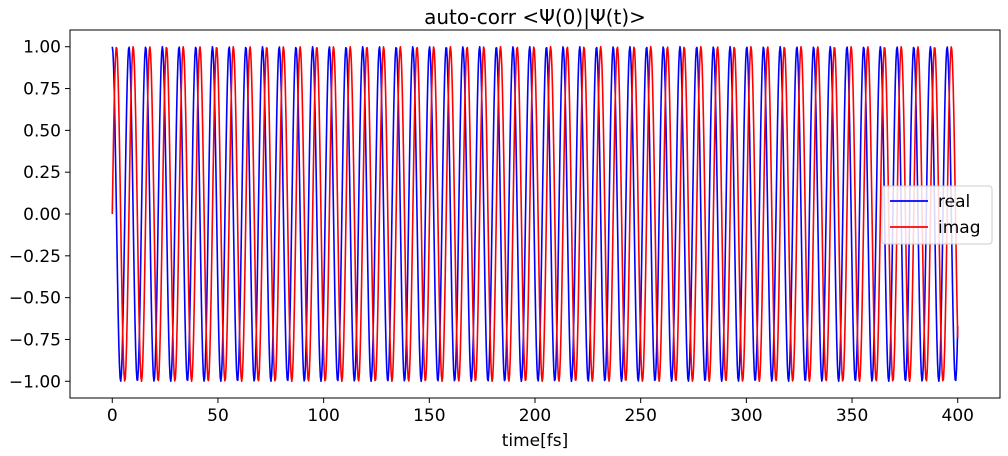 The image size is (1008, 456). I want to click on chart-title: auto-corr <Ψ(0)|Ψ(t)>, so click(535, 17).